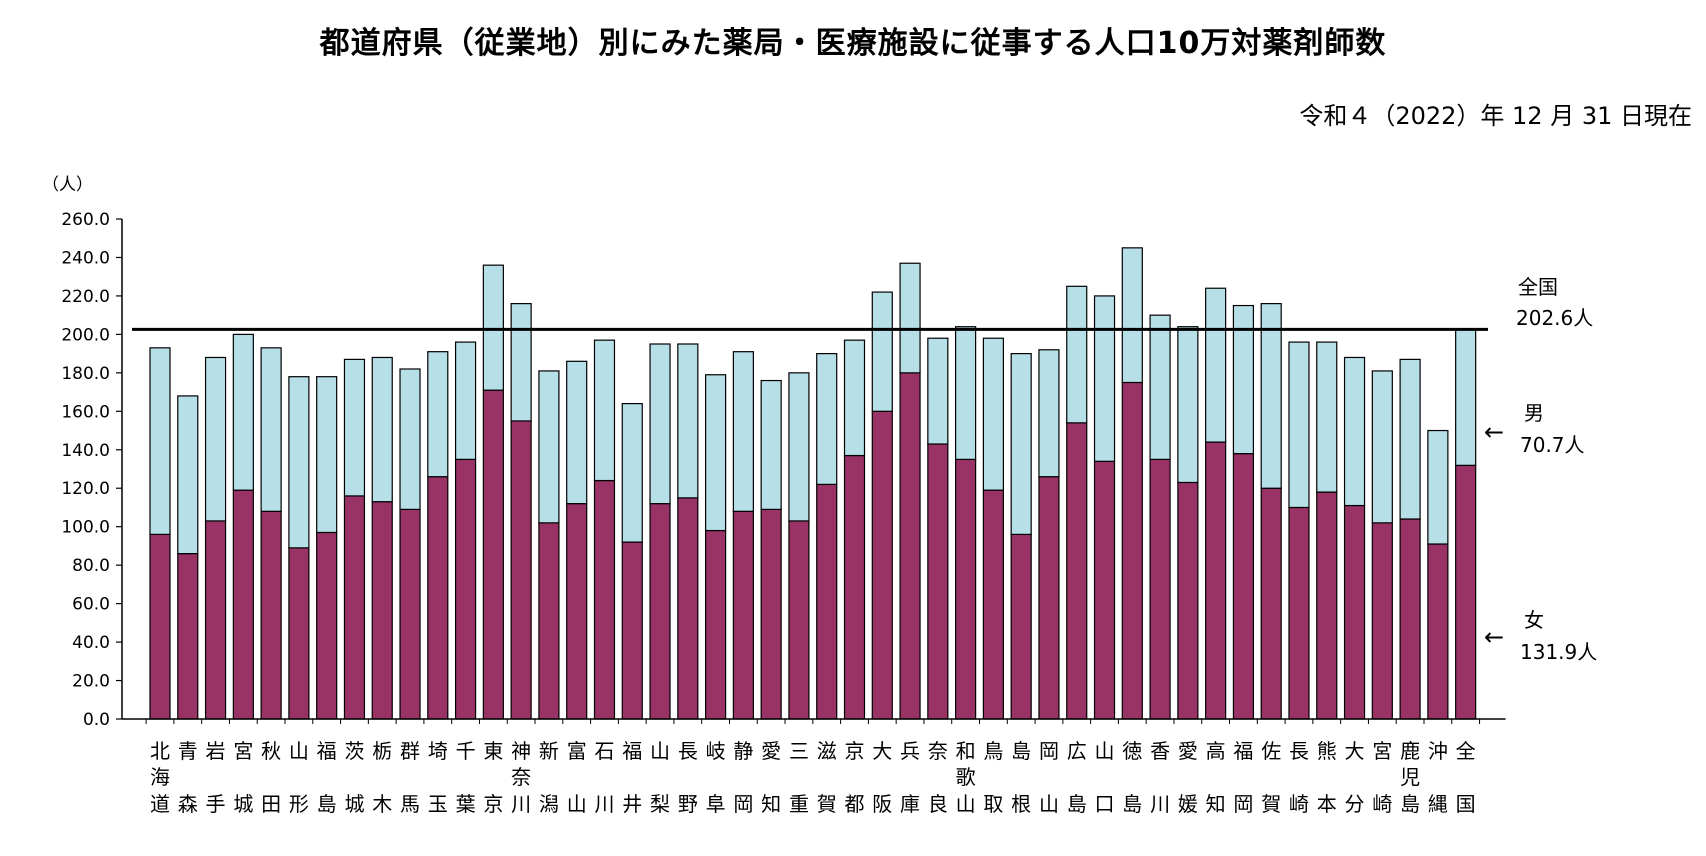  What do you see at coordinates (382, 804) in the screenshot?
I see `x-category-label: 木` at bounding box center [382, 804].